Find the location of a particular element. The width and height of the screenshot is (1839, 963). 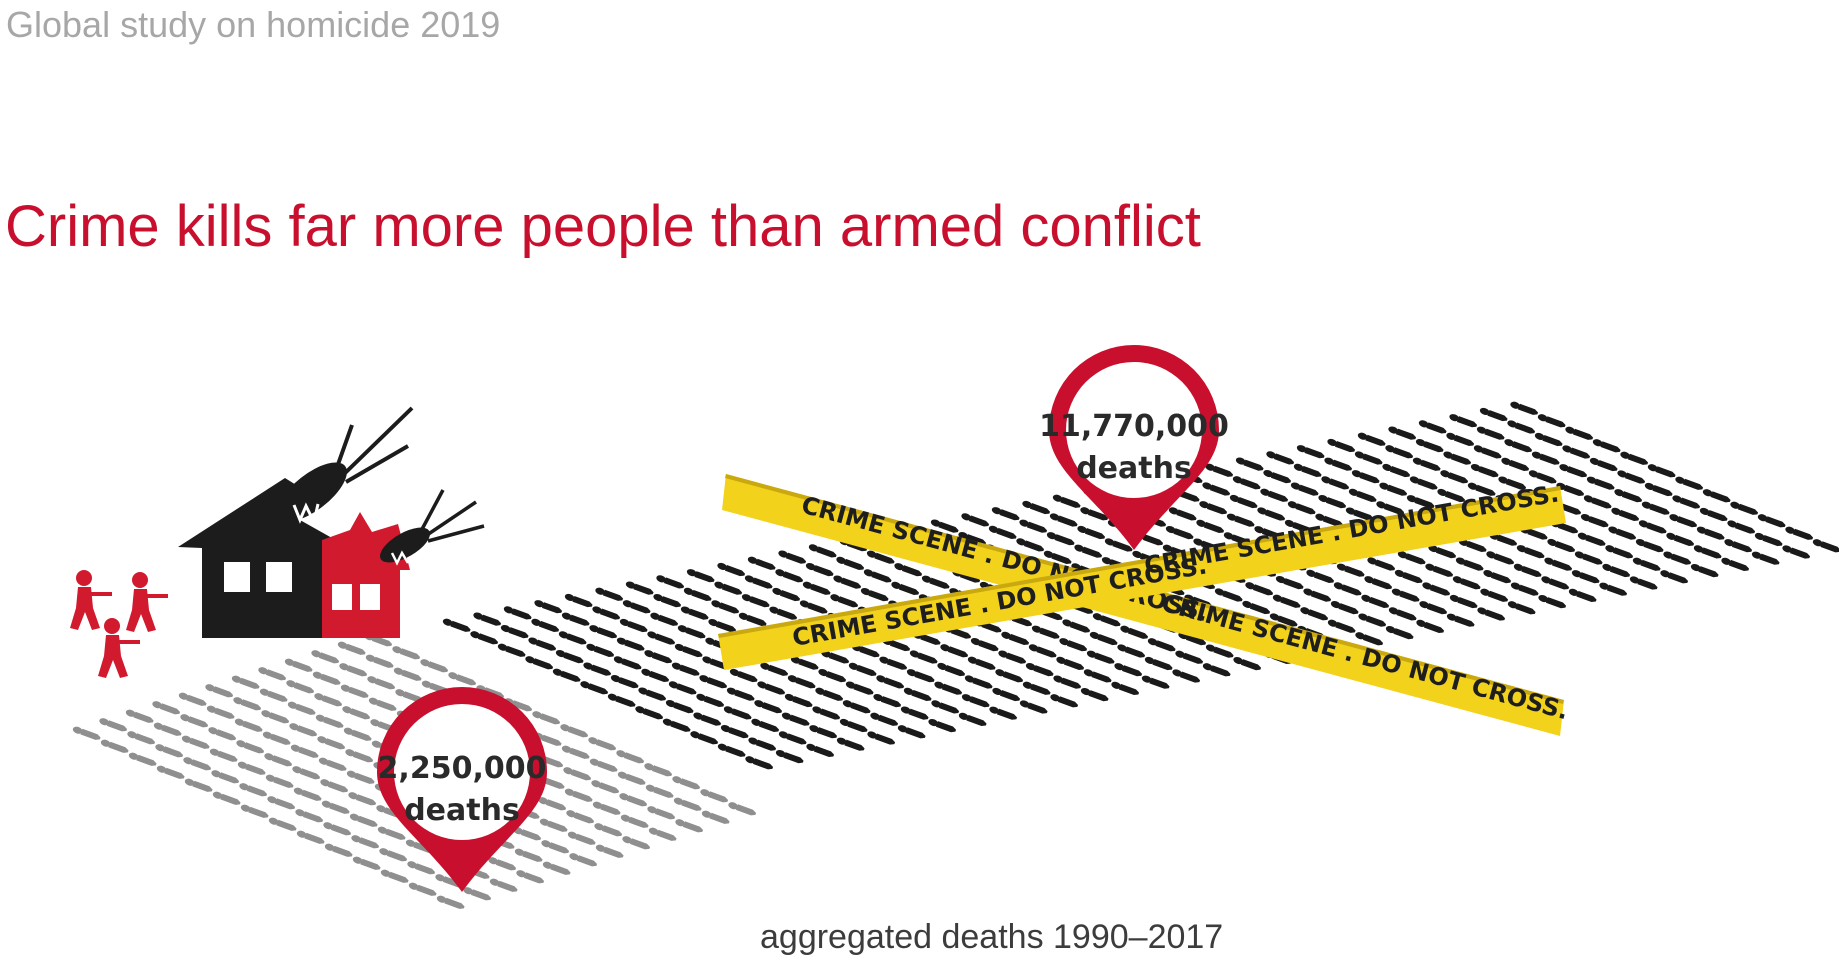

homicide-deaths-value: 11,770,000 is located at coordinates (1134, 426).